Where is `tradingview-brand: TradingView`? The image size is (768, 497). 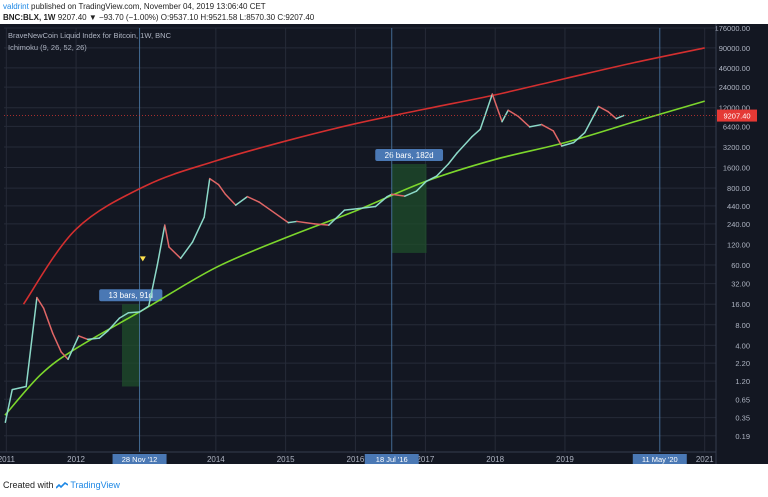 tradingview-brand: TradingView is located at coordinates (95, 485).